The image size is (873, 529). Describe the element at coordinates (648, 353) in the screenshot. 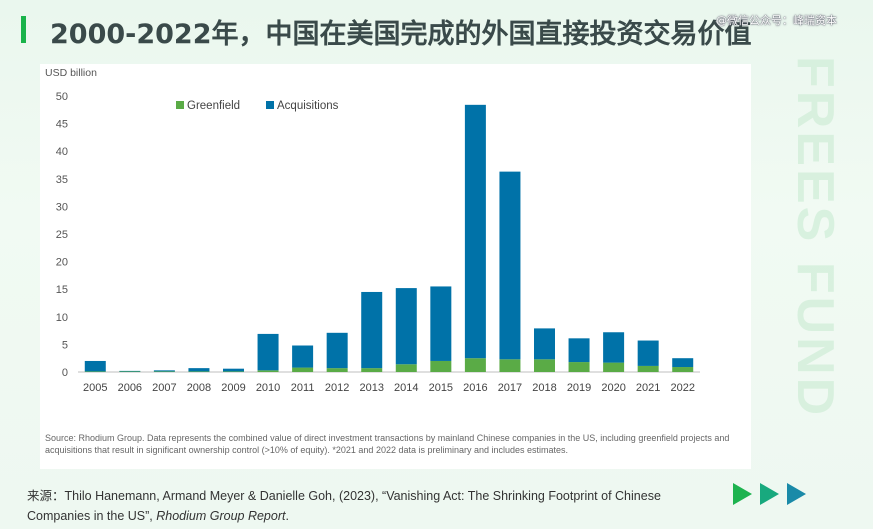

I see `bar-acquisitions-2021` at that location.